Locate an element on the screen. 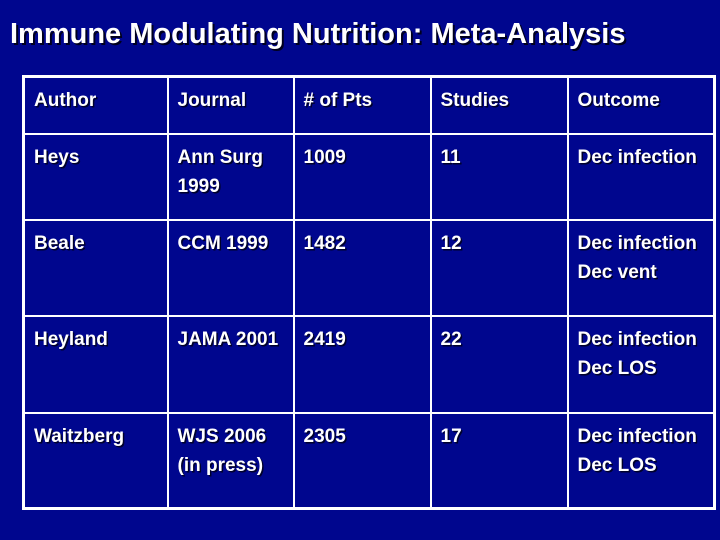 The height and width of the screenshot is (540, 720). cell-author: Heyland is located at coordinates (95, 364).